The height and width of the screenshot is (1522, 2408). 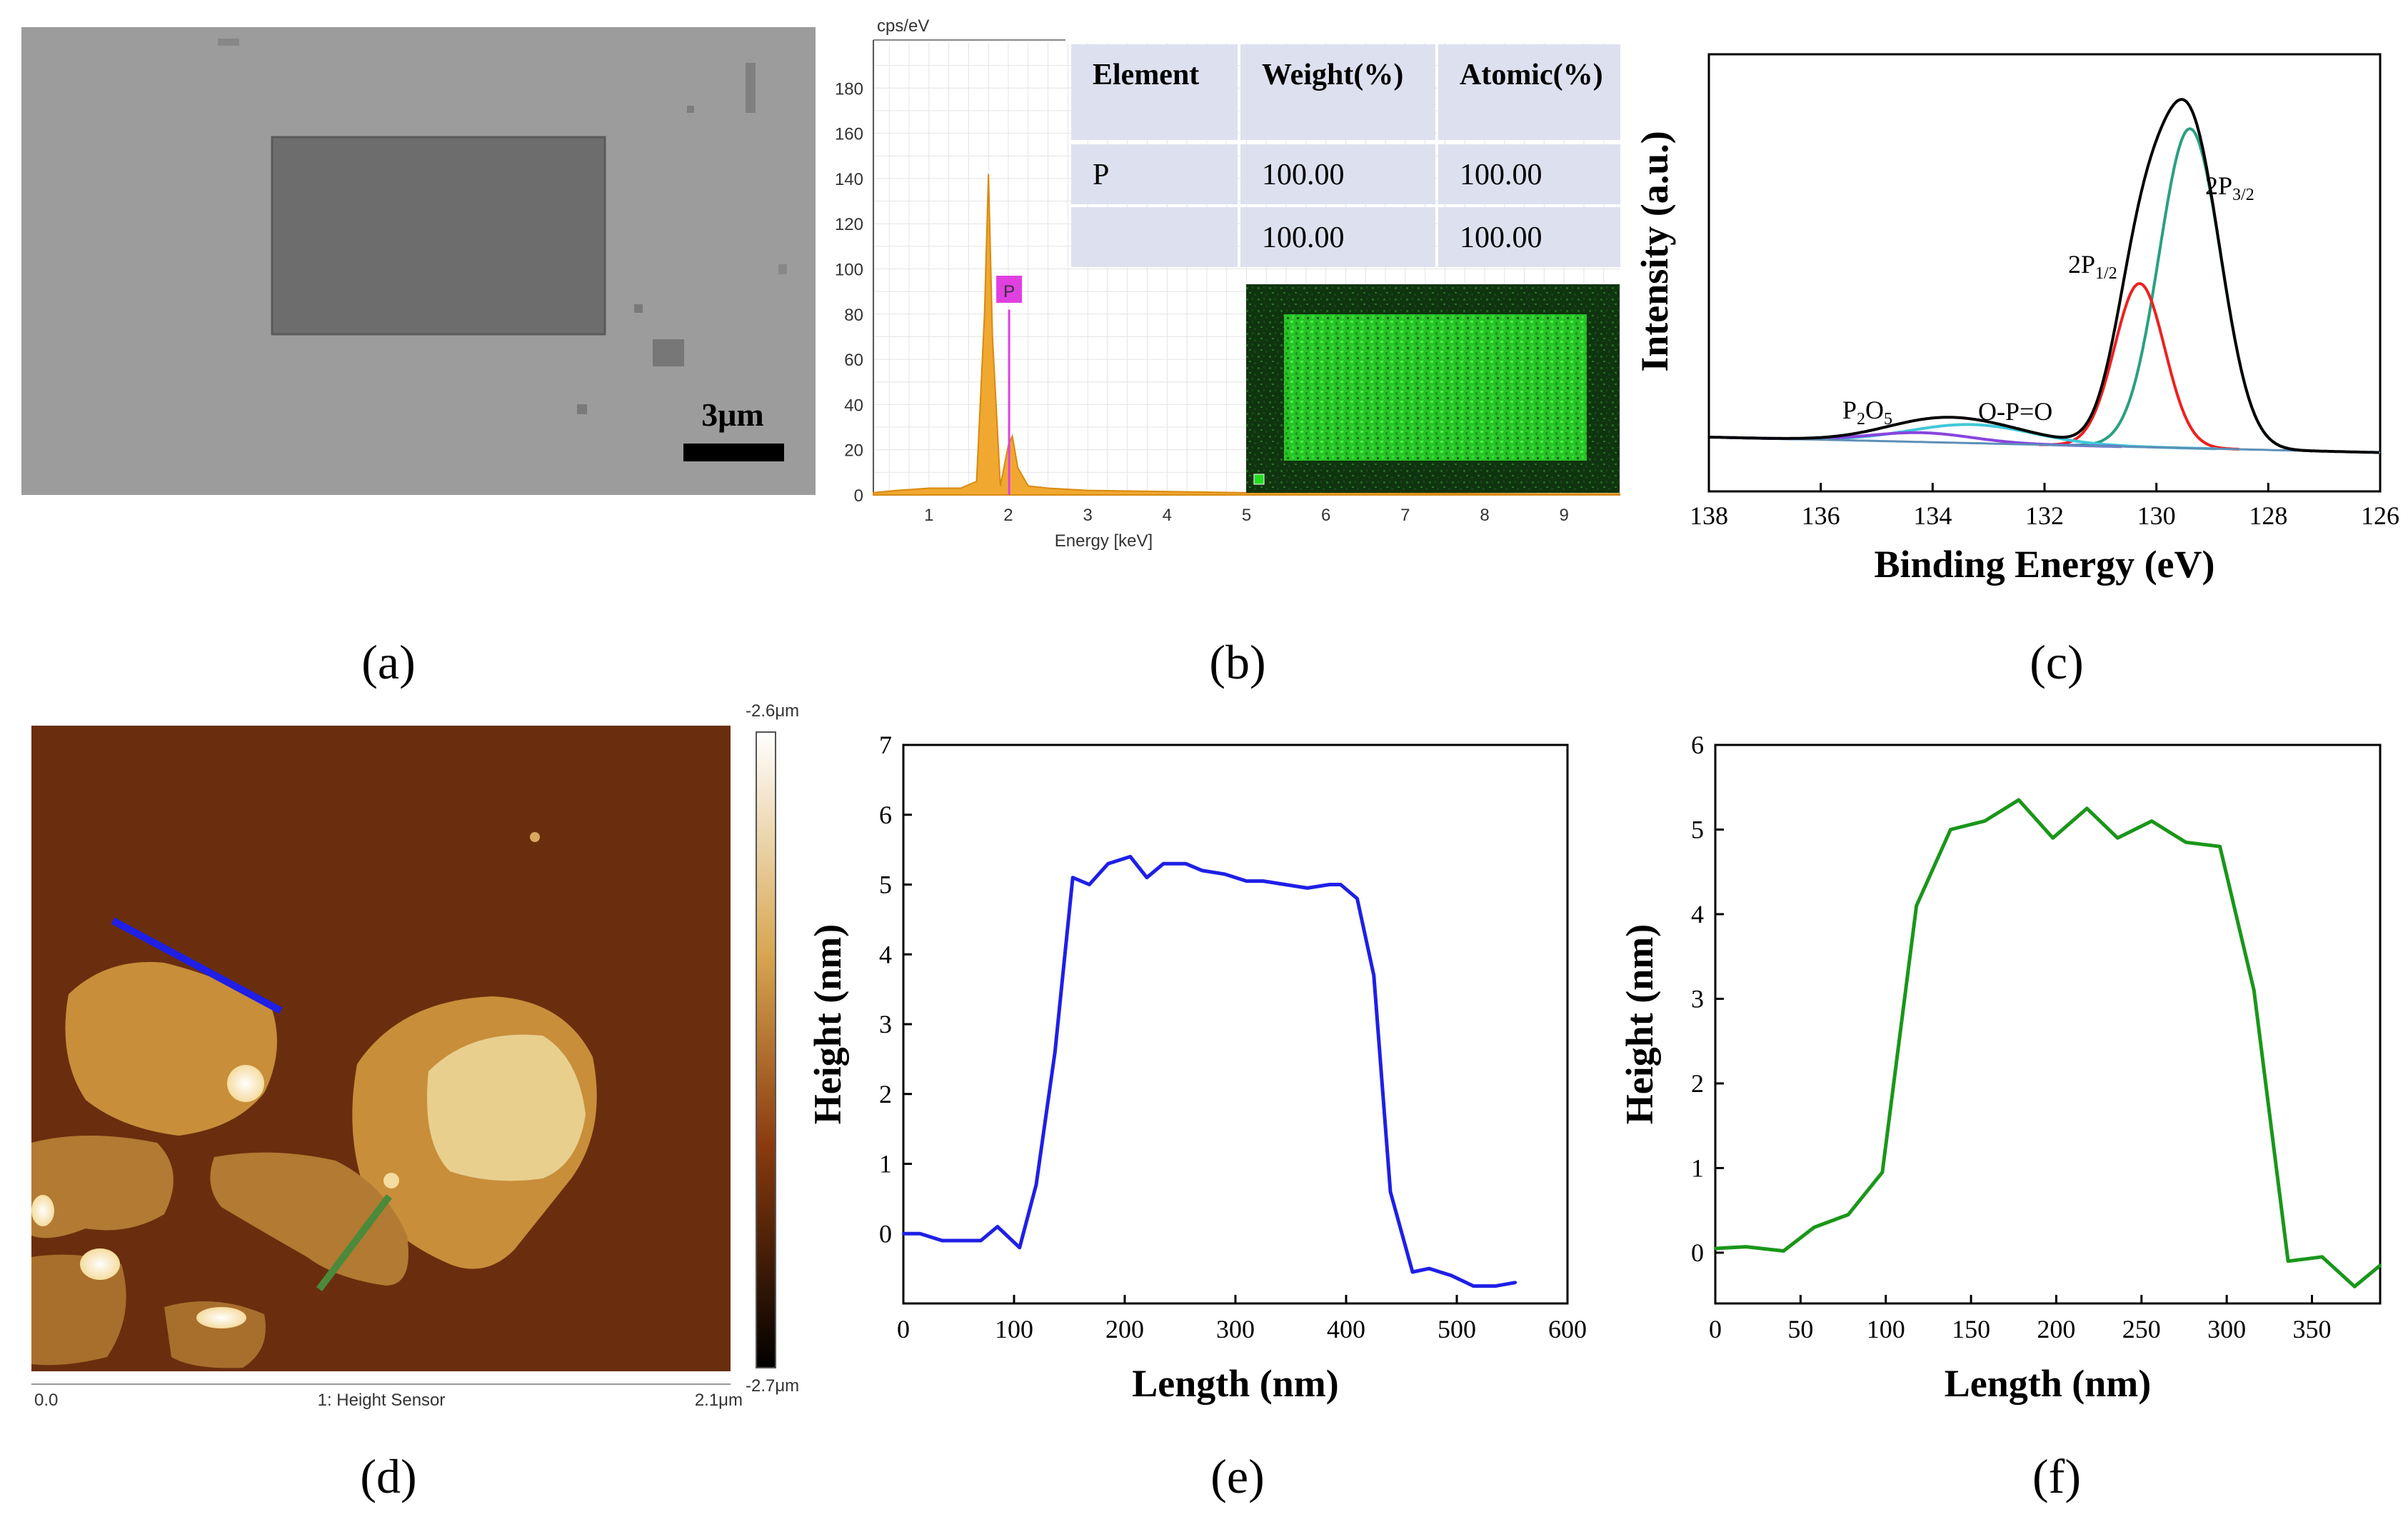 I want to click on spectrum-area, so click(x=1246, y=335).